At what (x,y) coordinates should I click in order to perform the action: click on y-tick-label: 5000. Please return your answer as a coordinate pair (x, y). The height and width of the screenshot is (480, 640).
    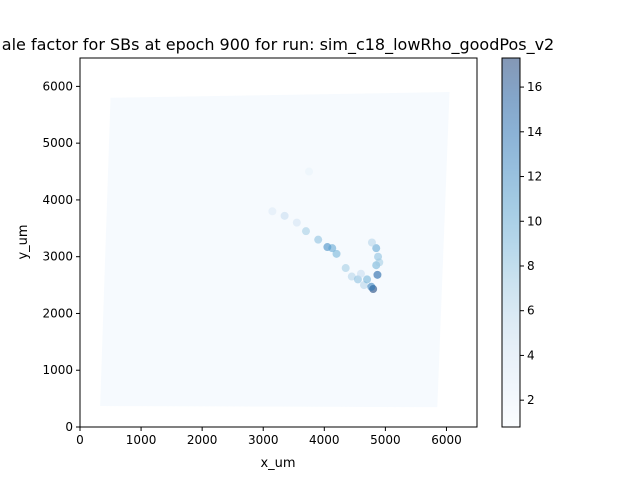
    Looking at the image, I should click on (57, 143).